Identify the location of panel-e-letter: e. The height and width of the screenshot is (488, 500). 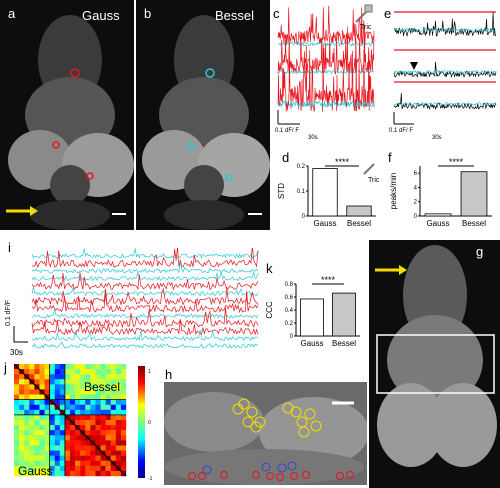
(388, 13).